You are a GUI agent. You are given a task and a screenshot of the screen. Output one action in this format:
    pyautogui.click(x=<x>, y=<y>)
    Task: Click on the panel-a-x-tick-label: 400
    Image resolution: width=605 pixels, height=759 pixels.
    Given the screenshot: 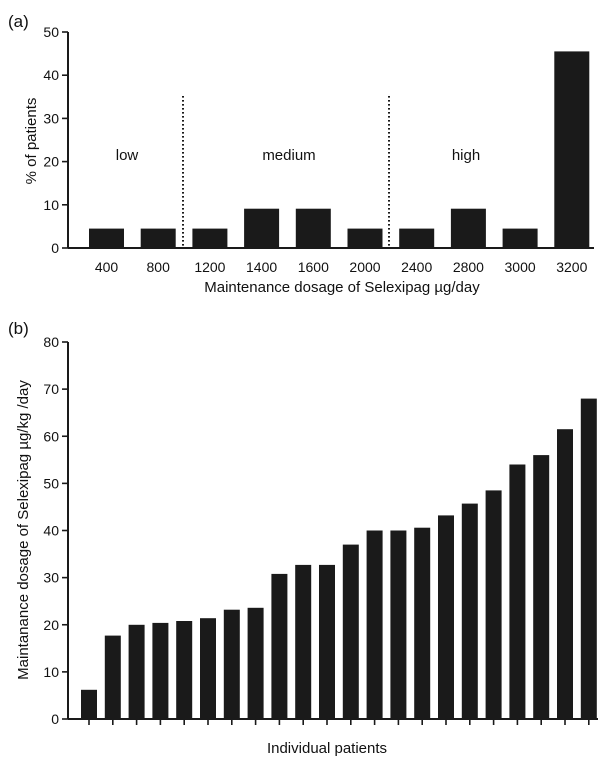 What is the action you would take?
    pyautogui.click(x=107, y=267)
    